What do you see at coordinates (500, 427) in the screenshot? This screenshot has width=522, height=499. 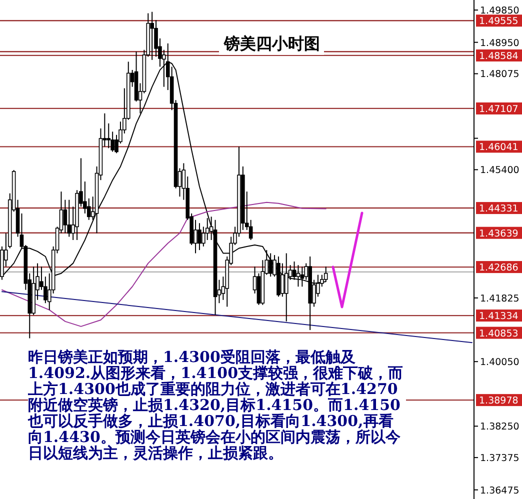 I see `y-tick-label: 1.38250` at bounding box center [500, 427].